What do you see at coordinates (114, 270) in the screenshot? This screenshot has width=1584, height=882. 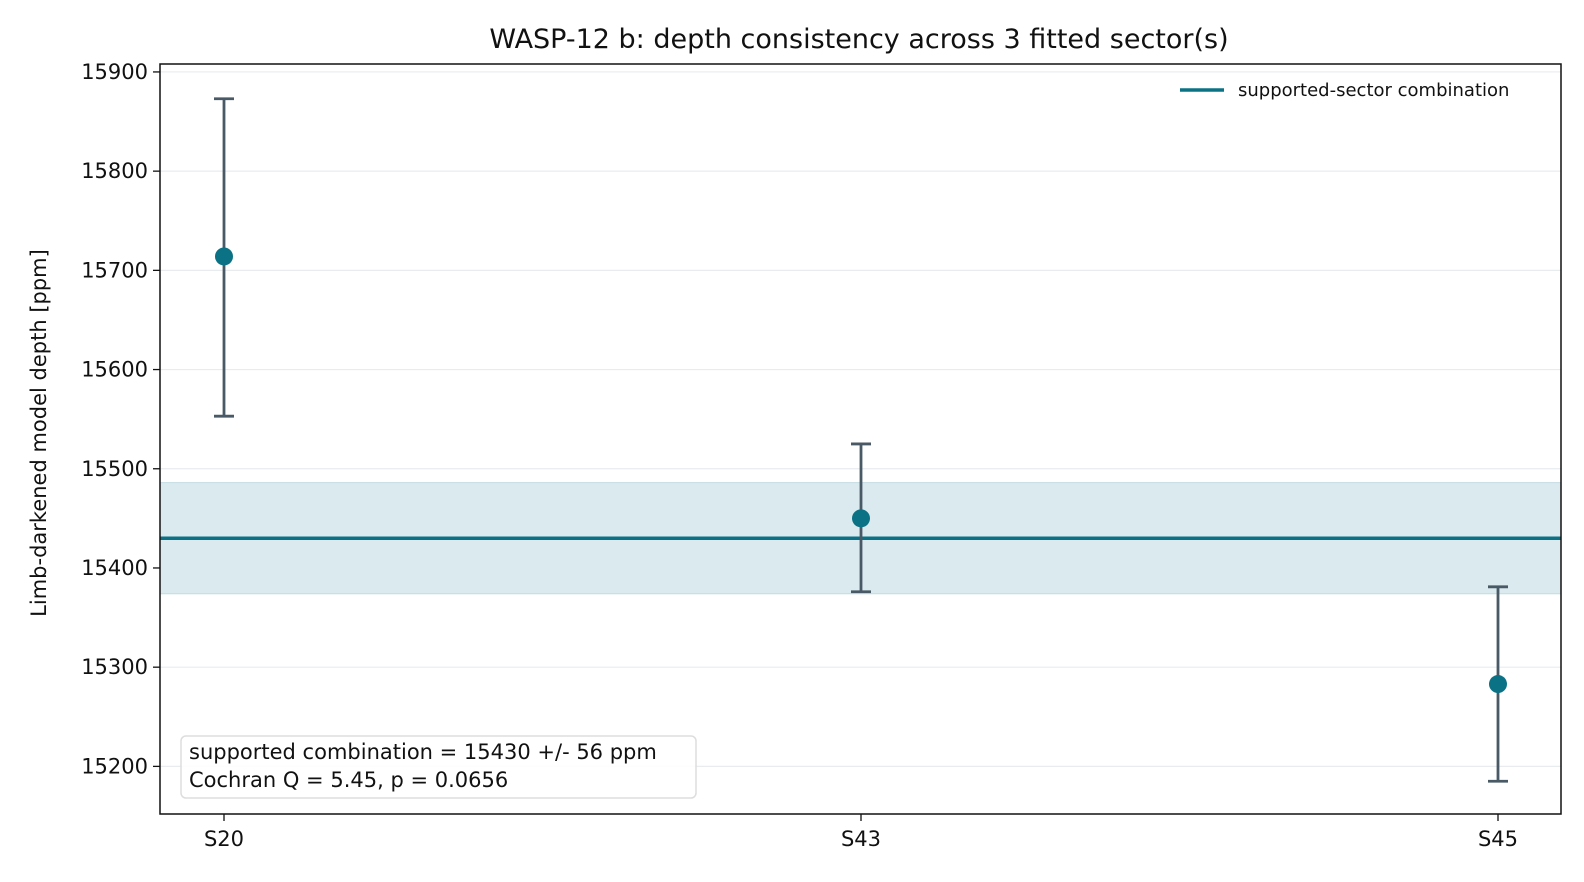 I see `y-tick-label: 15700` at bounding box center [114, 270].